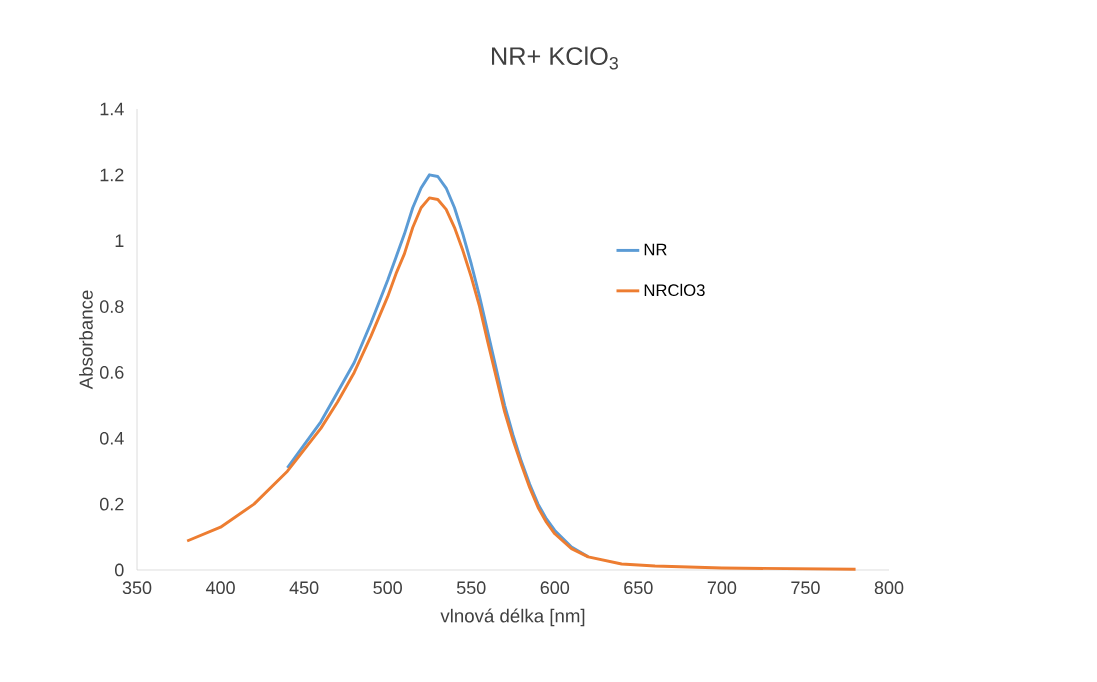 Image resolution: width=1097 pixels, height=682 pixels. Describe the element at coordinates (889, 588) in the screenshot. I see `x-tick-label: 800` at that location.